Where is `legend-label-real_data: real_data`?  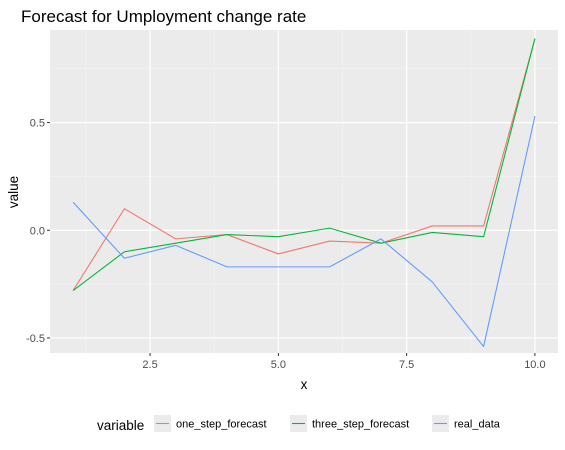 legend-label-real_data: real_data is located at coordinates (477, 425).